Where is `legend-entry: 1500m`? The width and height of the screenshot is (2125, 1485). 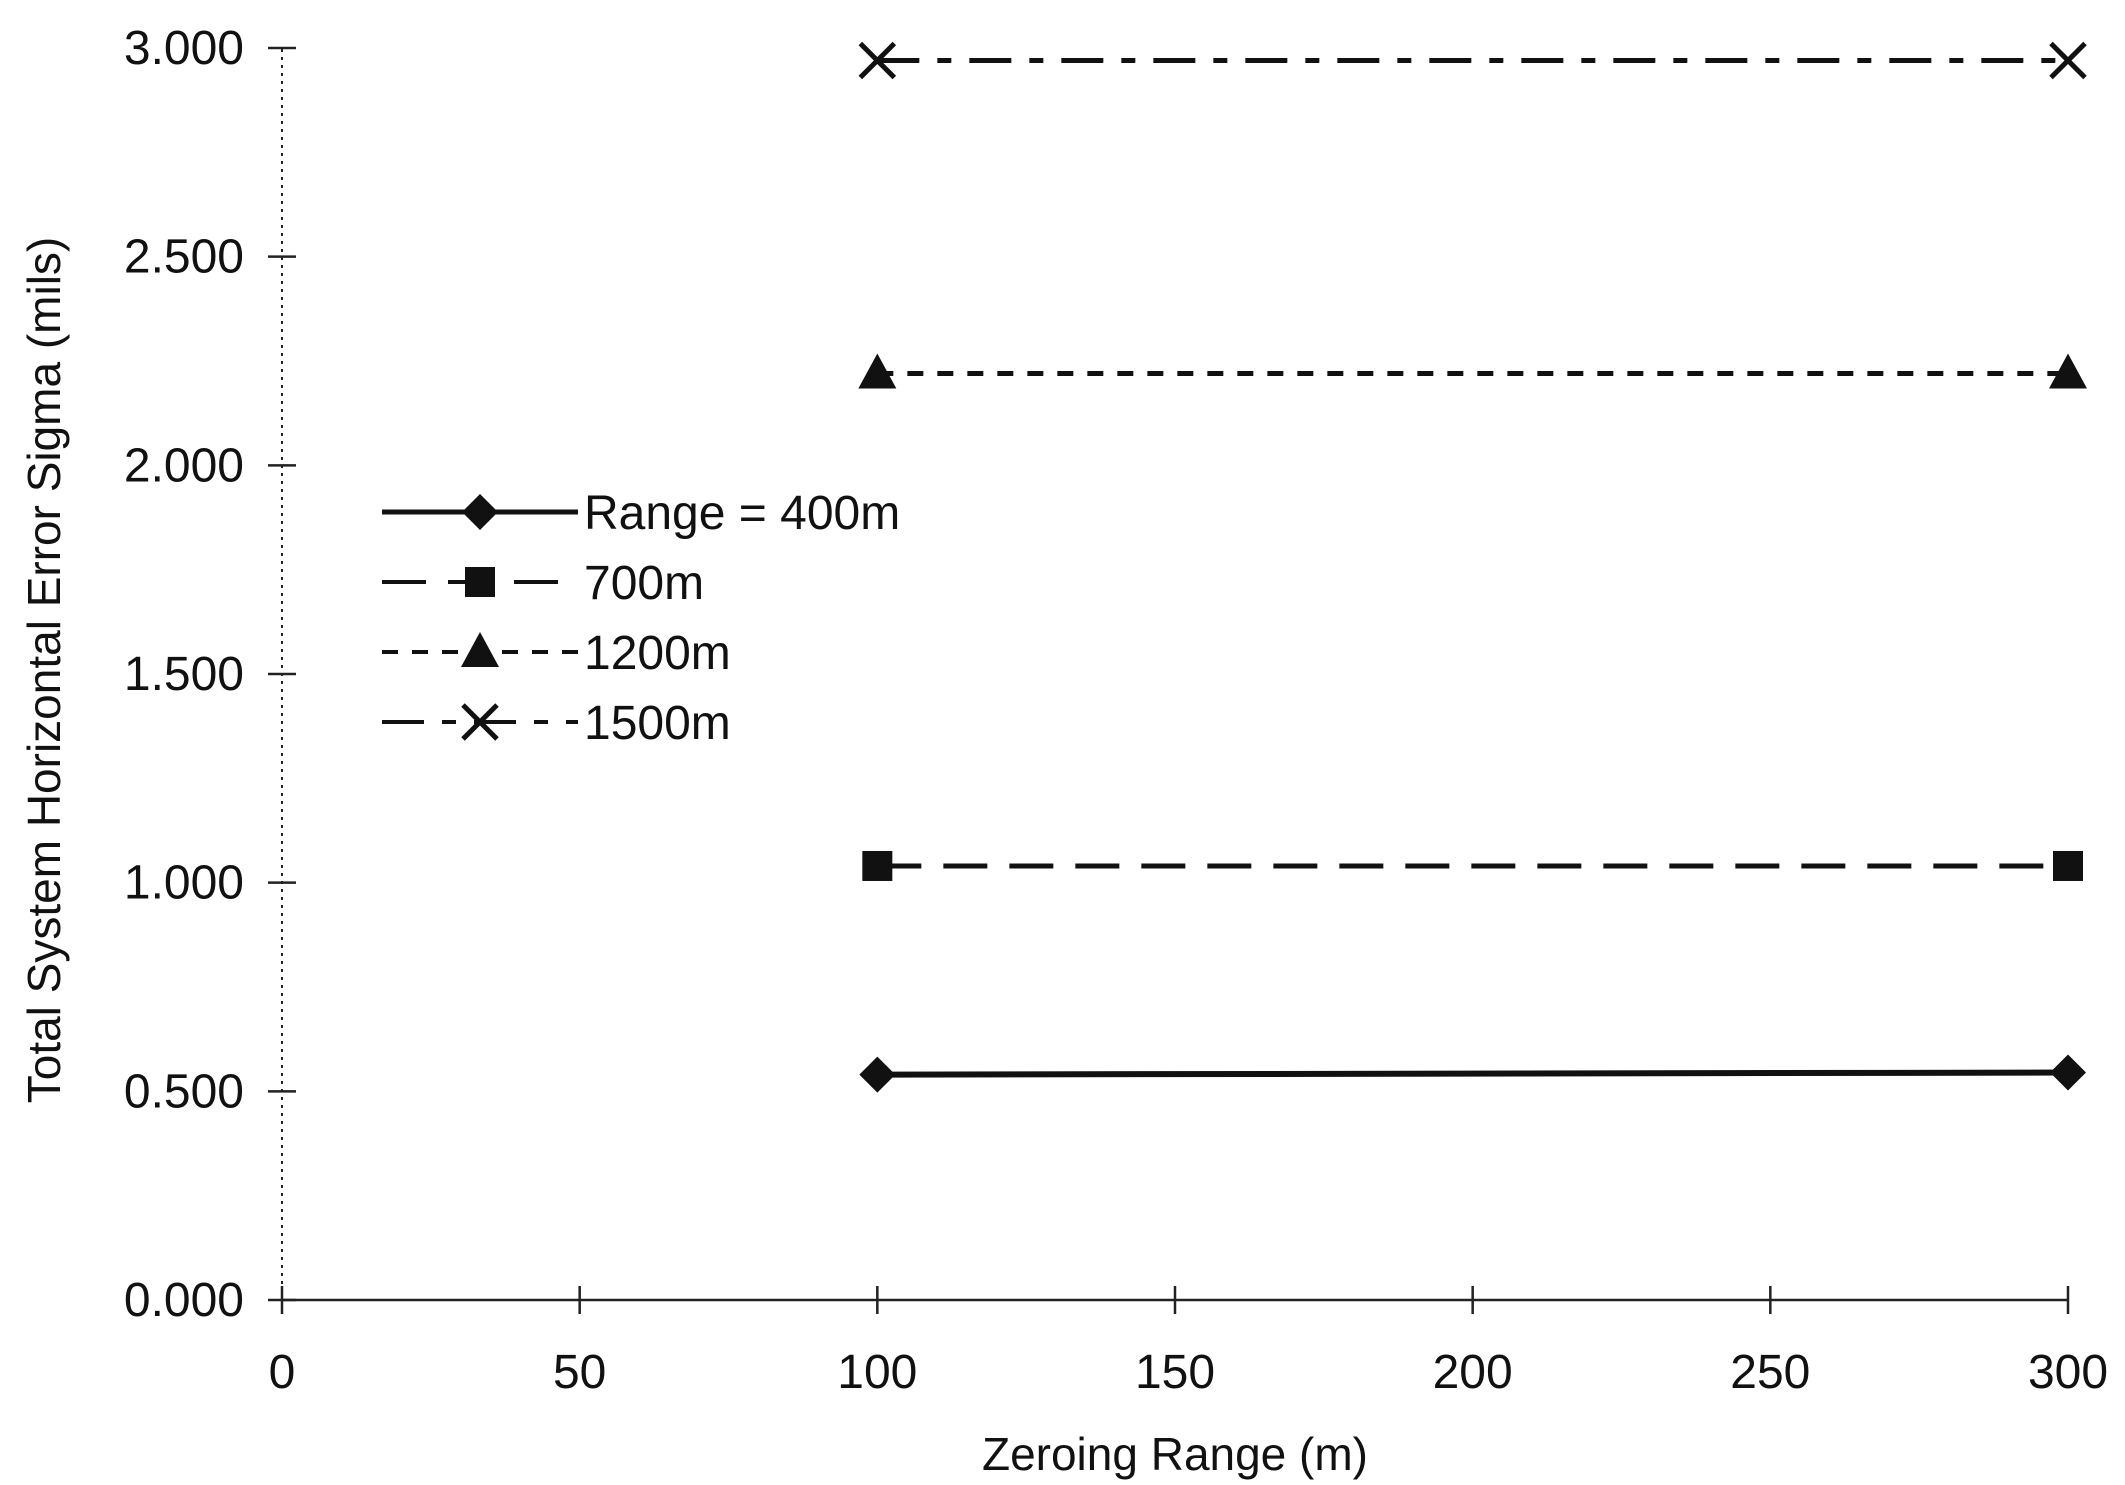
legend-entry: 1500m is located at coordinates (556, 723).